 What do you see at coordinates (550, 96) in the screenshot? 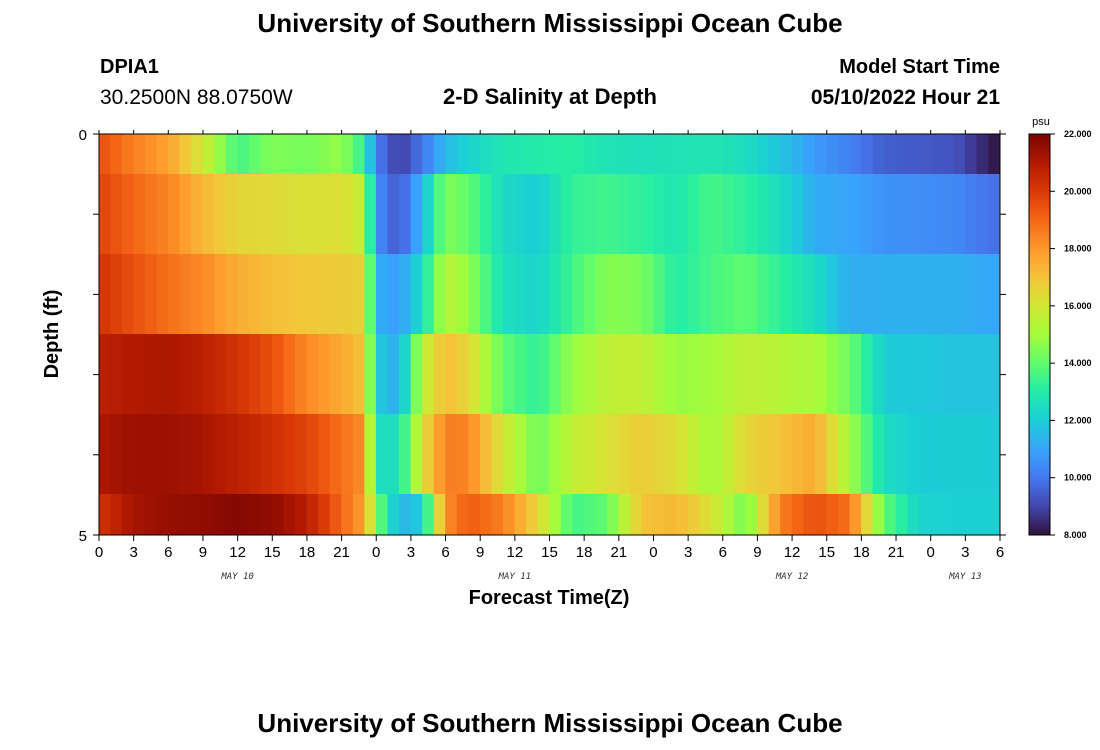
I see `chart-subtitle: 2-D Salinity at Depth` at bounding box center [550, 96].